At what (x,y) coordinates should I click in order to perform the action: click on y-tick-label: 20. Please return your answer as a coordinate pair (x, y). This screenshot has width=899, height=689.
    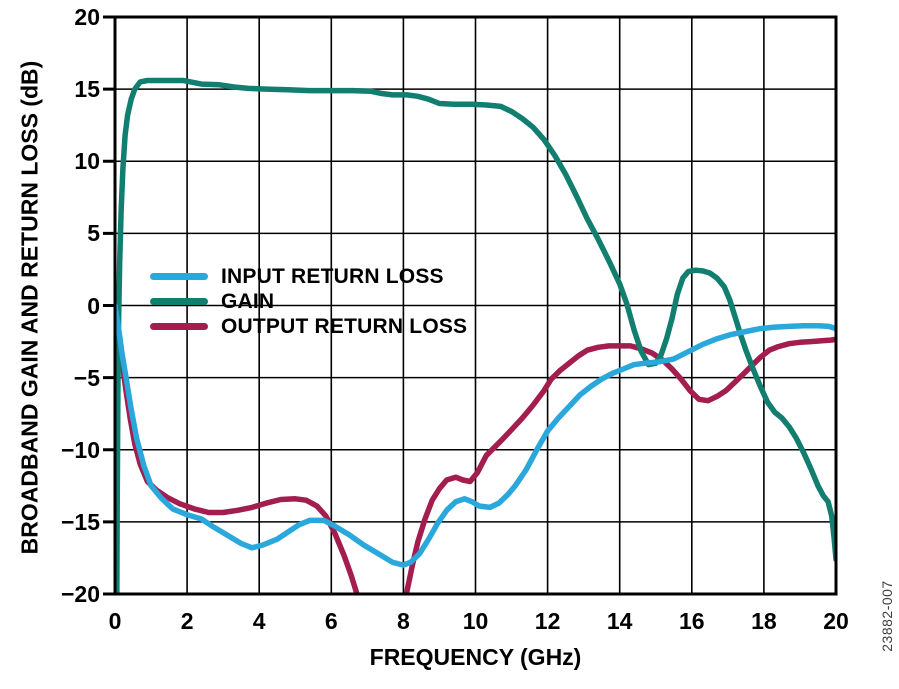
    Looking at the image, I should click on (87, 17).